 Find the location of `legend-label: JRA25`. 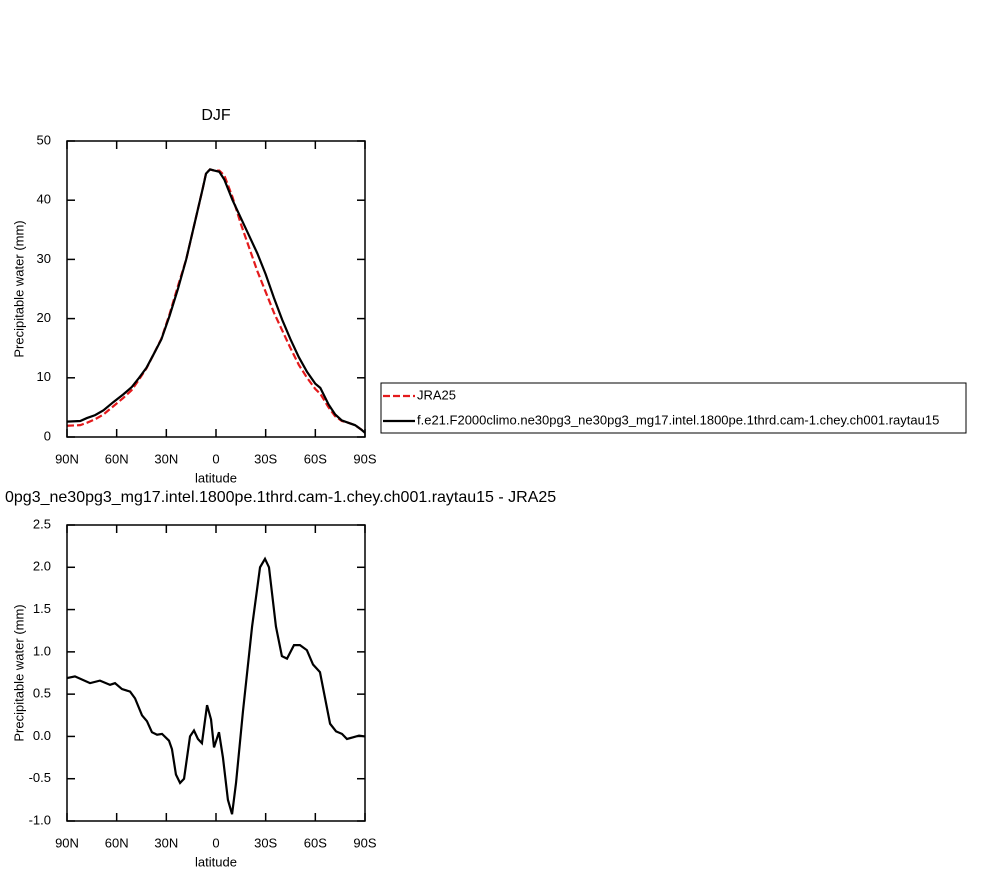

legend-label: JRA25 is located at coordinates (436, 394).